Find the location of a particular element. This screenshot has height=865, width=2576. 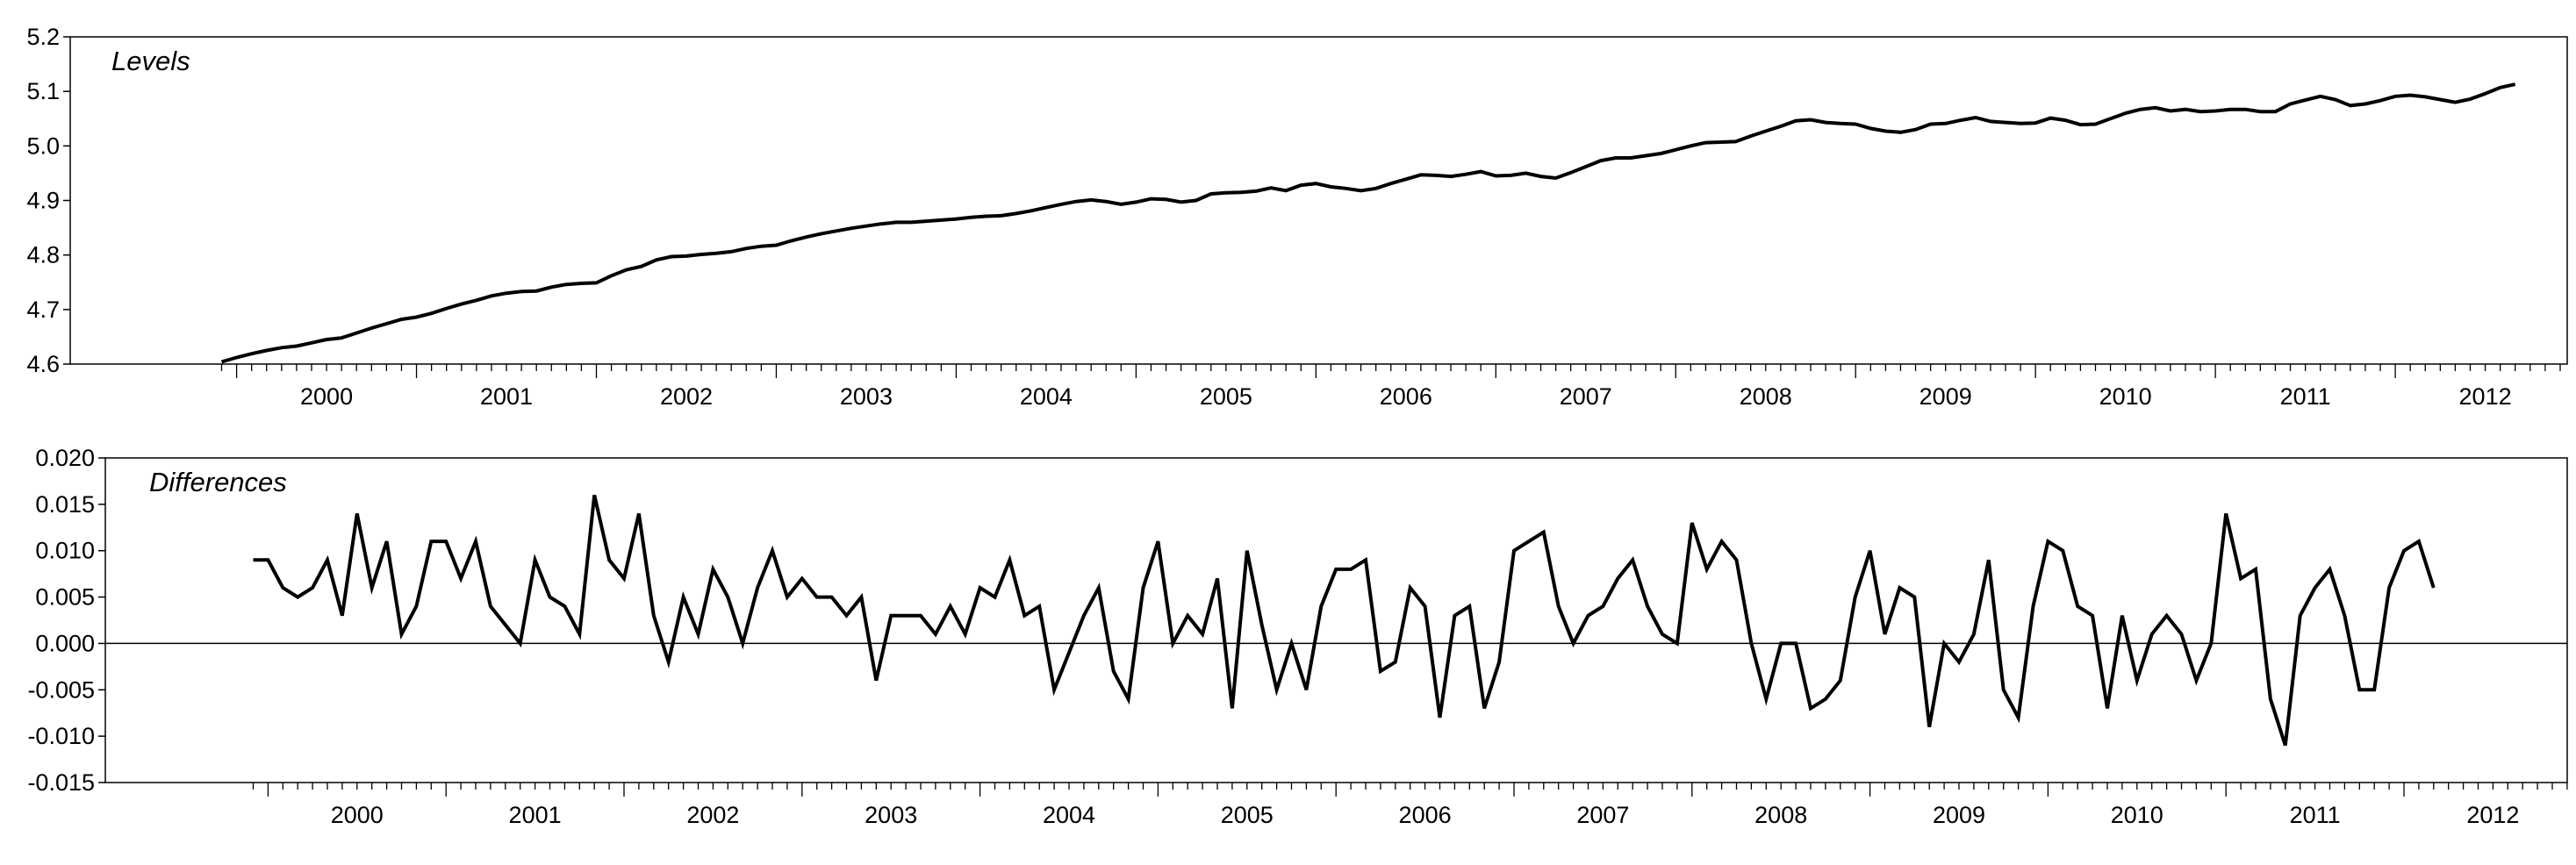

y-tick-label: 5.0 is located at coordinates (43, 145).